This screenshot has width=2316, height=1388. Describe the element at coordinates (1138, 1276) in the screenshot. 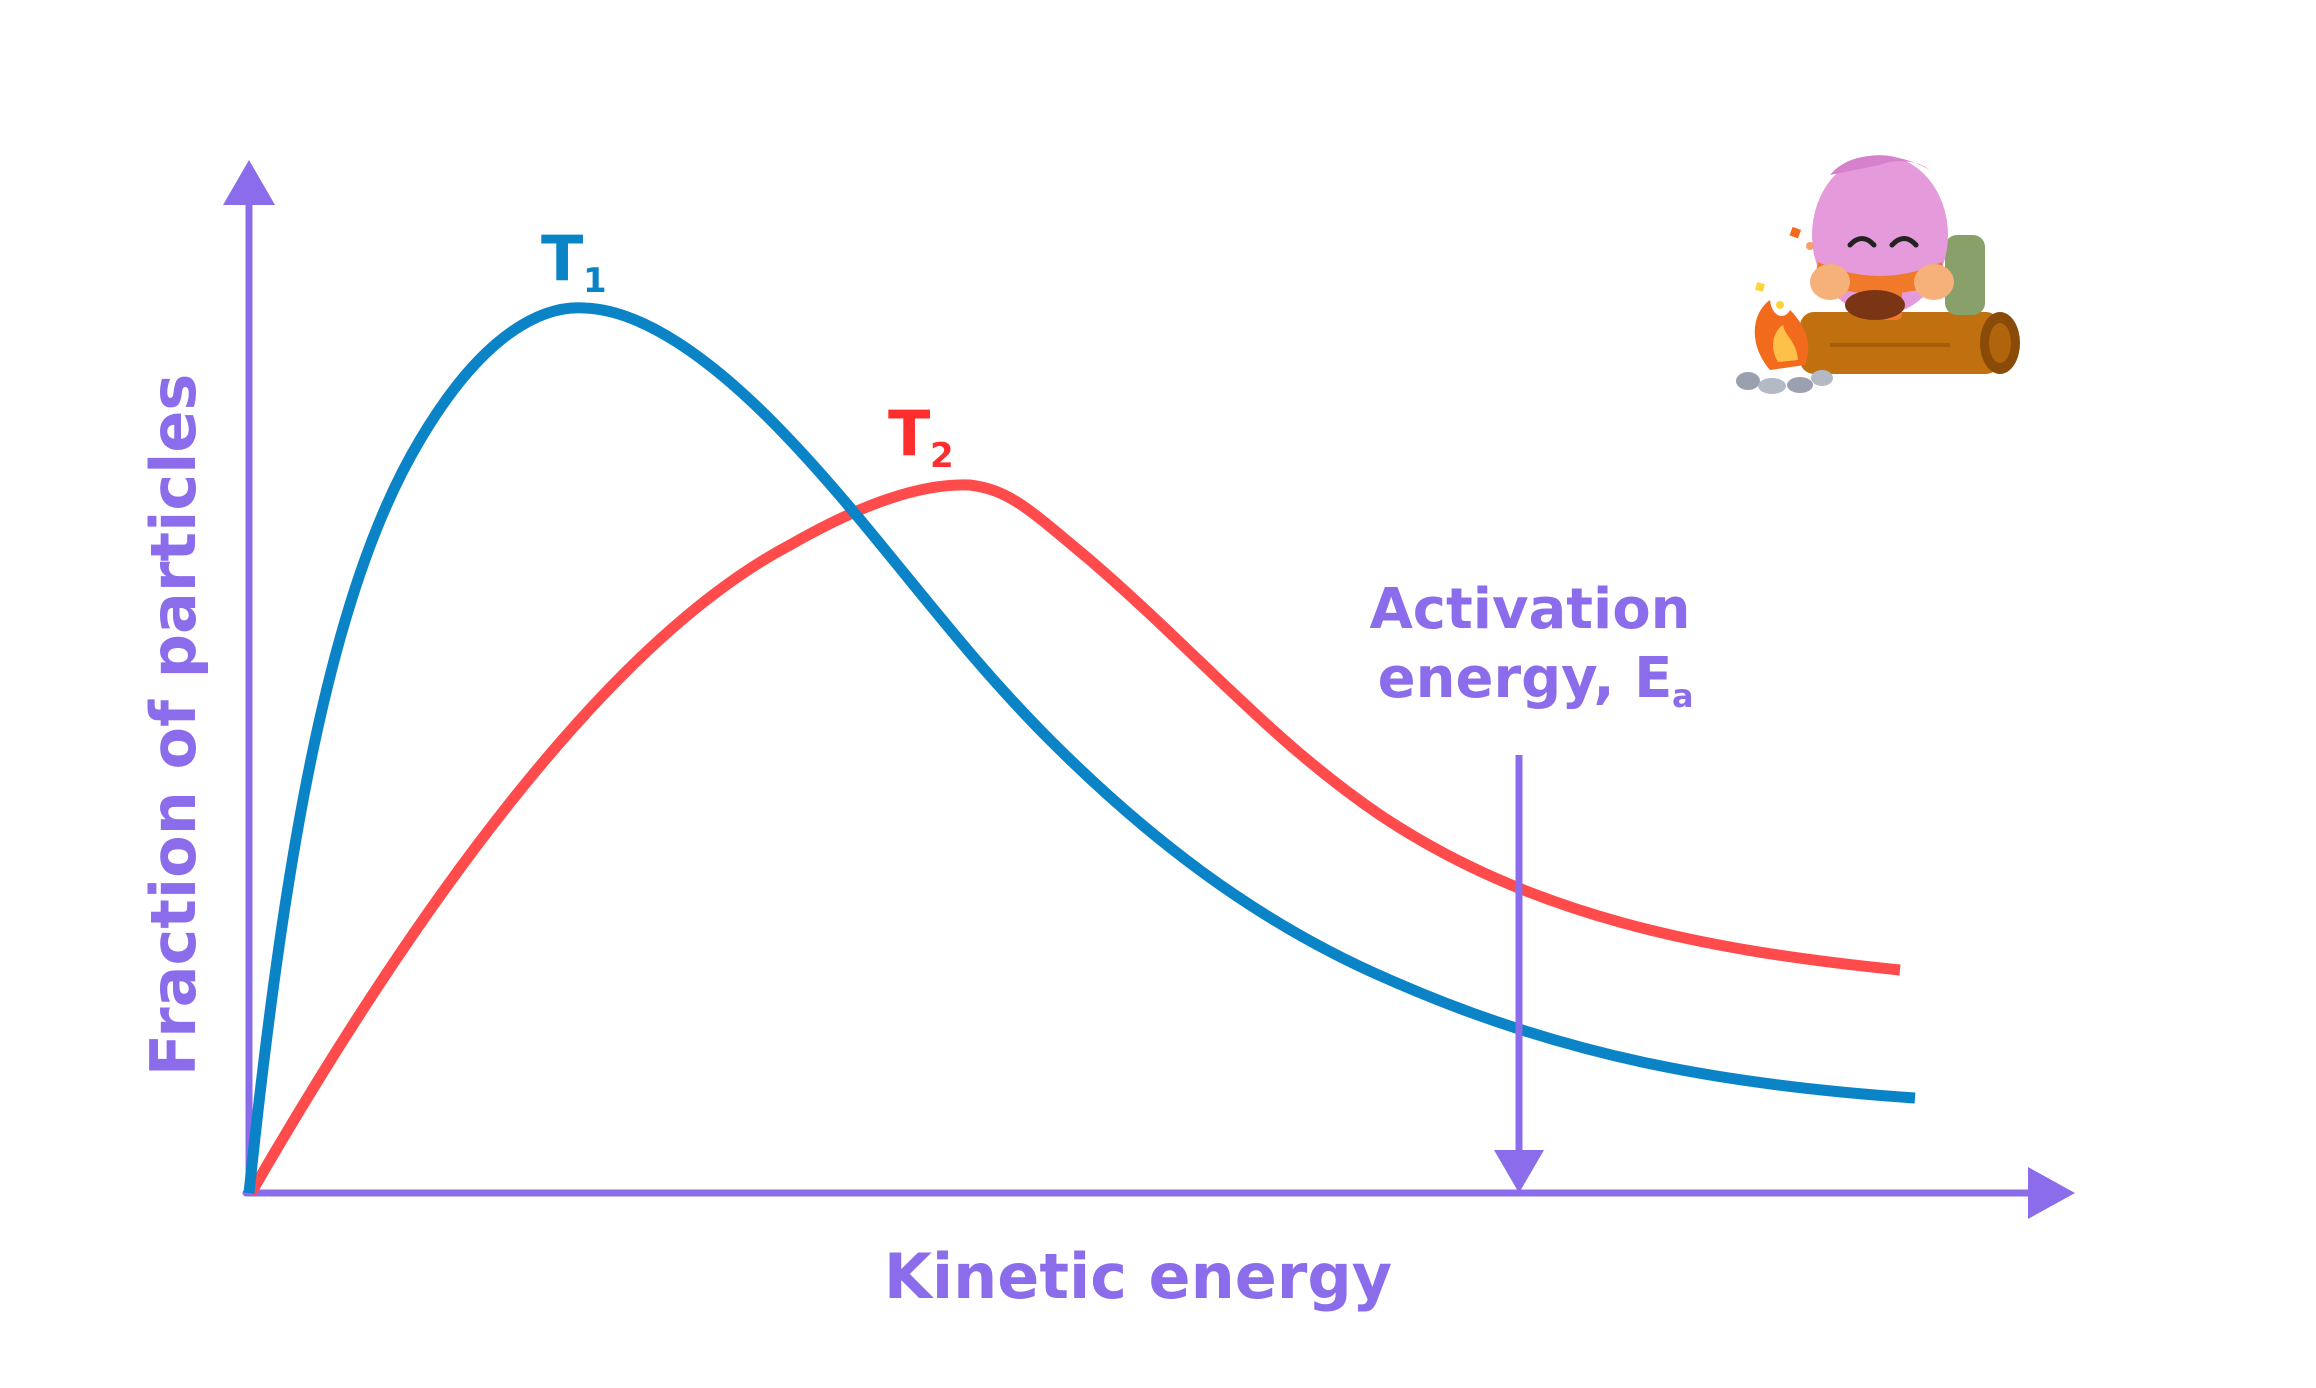

I see `x-axis-label: Kinetic energy` at that location.